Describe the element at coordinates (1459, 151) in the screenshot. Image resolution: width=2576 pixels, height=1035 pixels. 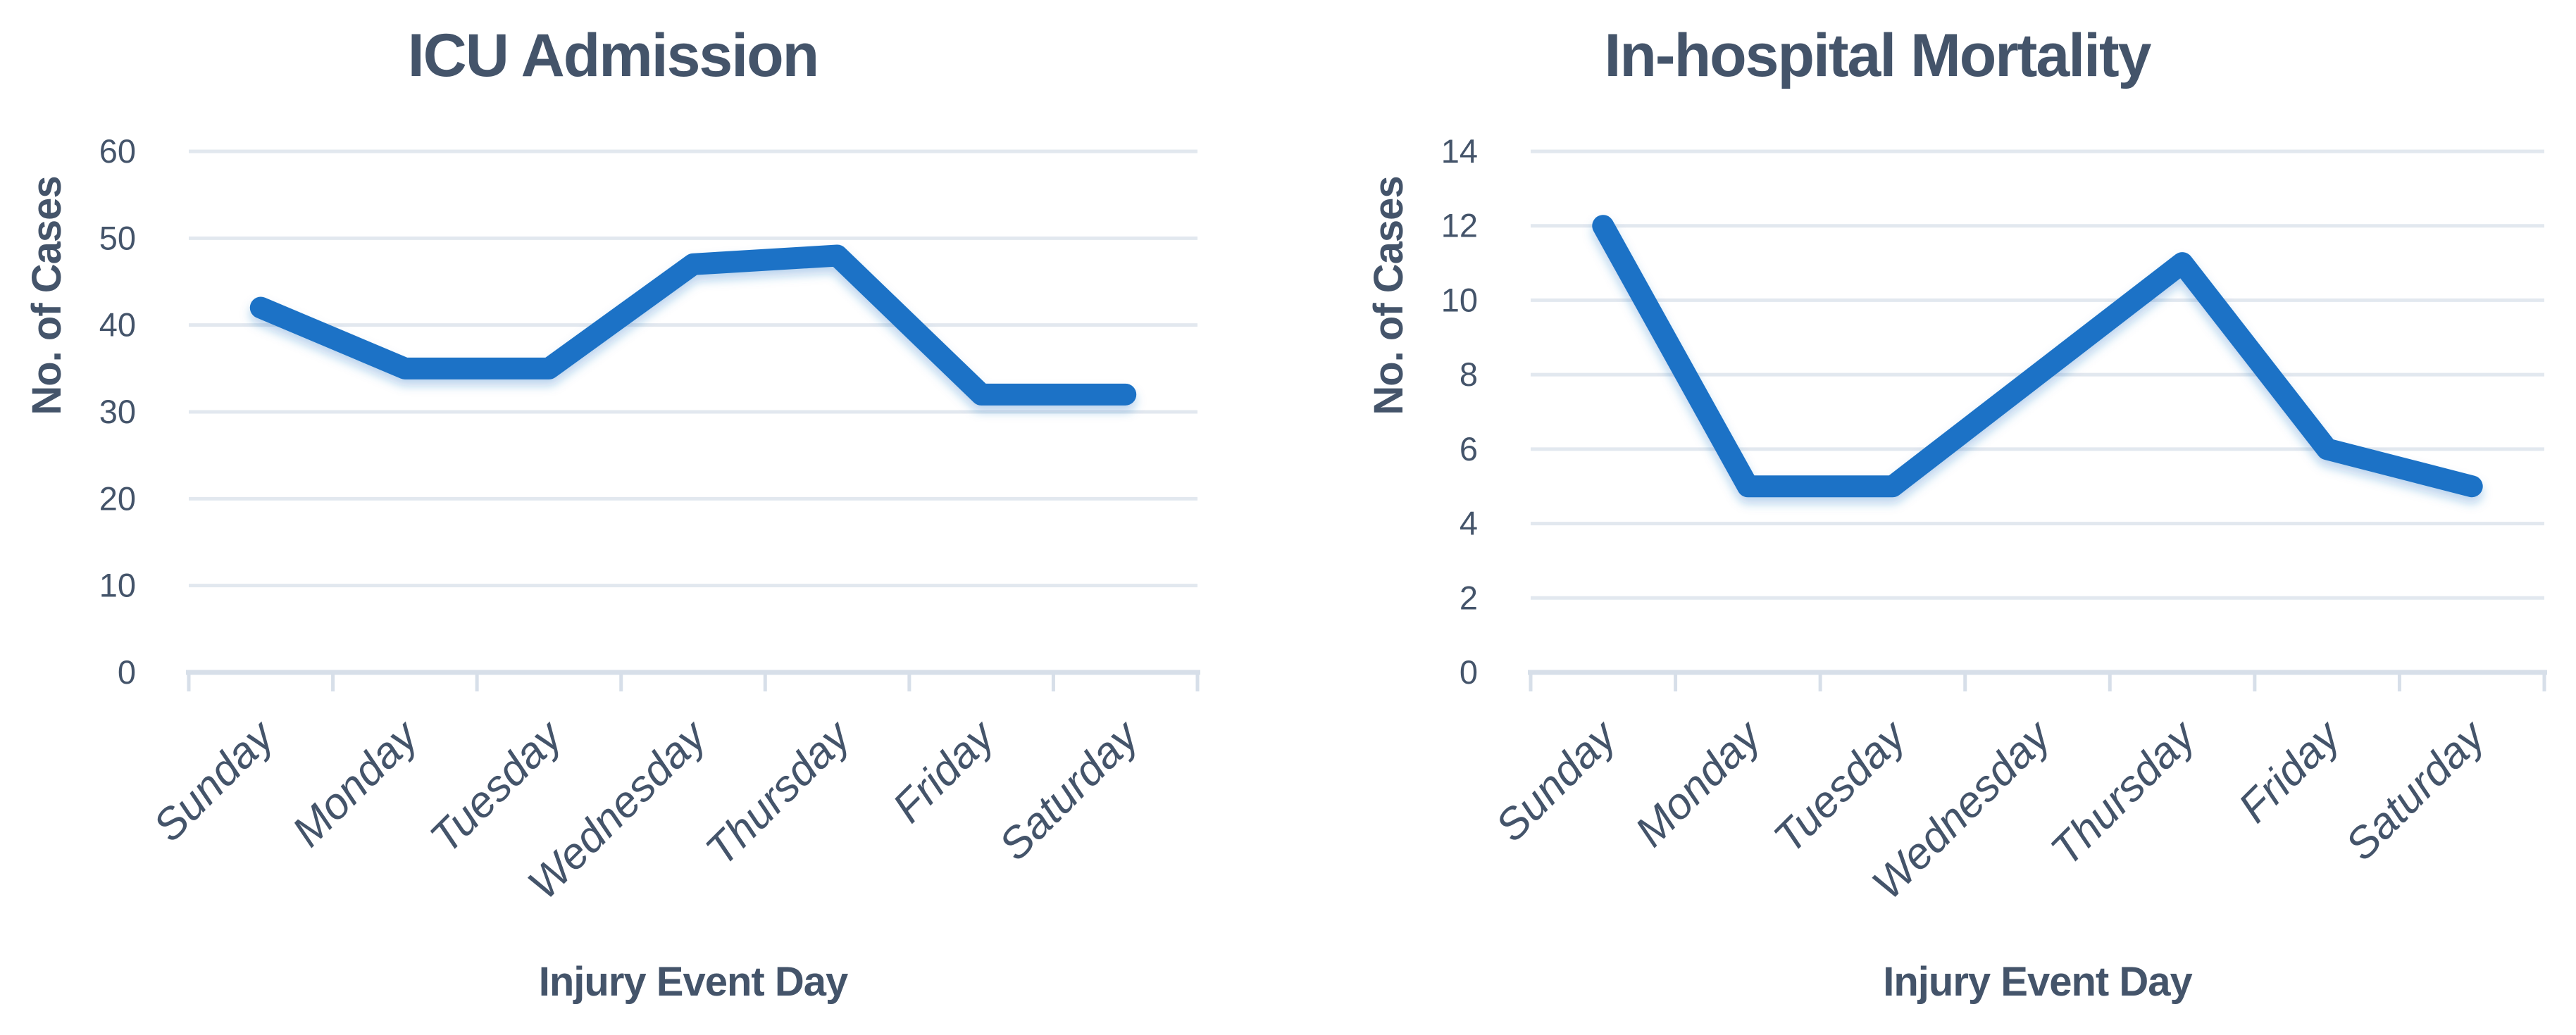
I see `y-tick-label: 14` at that location.